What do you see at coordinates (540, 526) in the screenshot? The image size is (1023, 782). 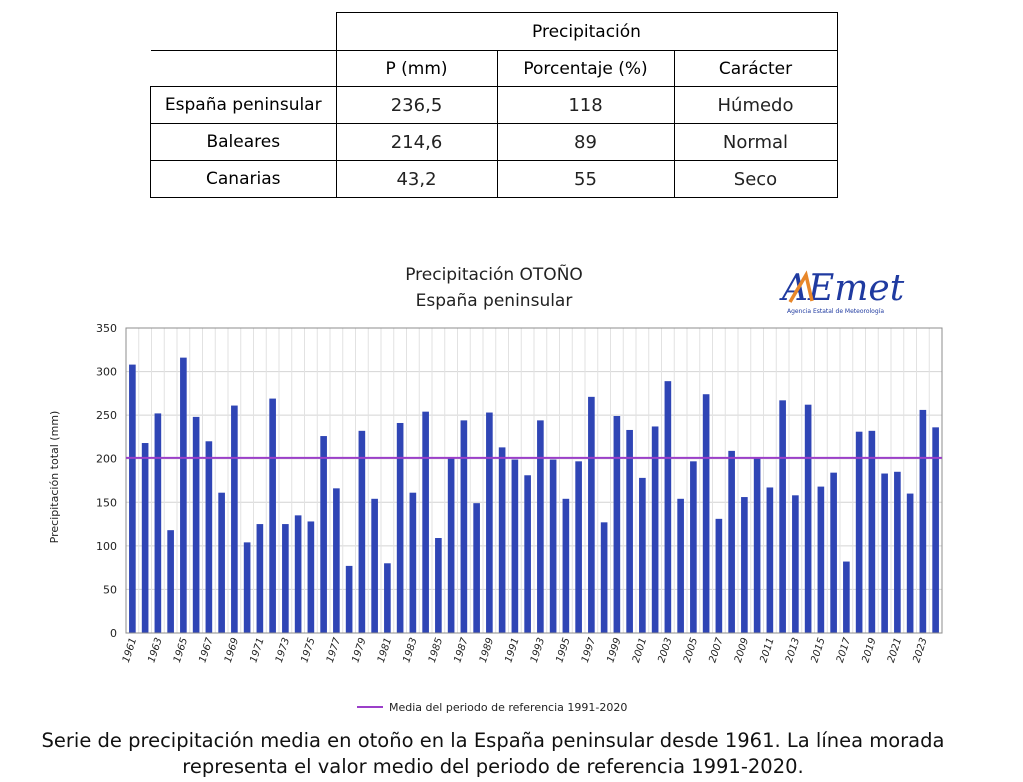 I see `bar-1993` at bounding box center [540, 526].